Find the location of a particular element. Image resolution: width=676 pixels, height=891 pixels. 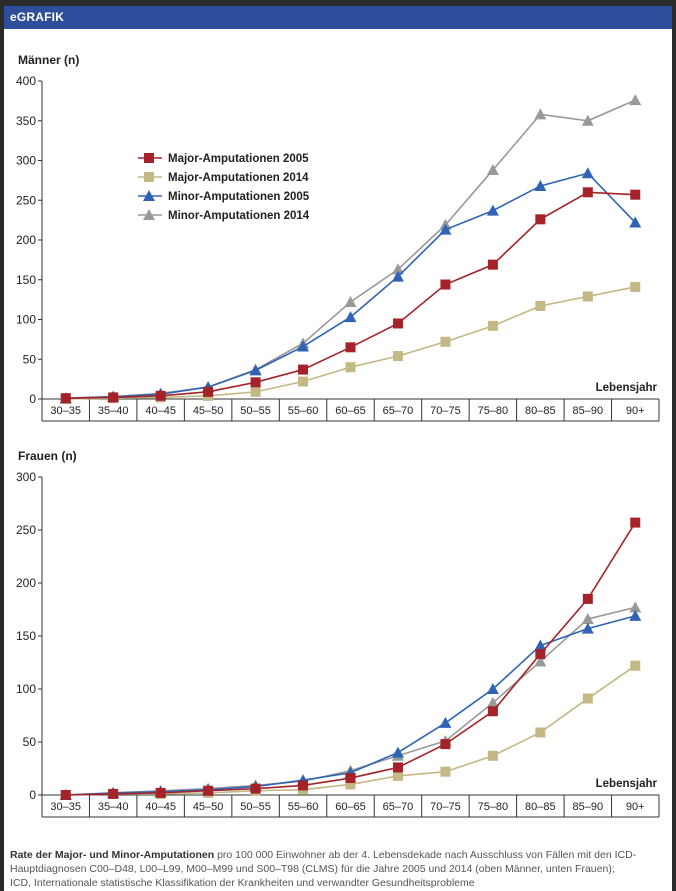

x-tick-label: 45–50 is located at coordinates (208, 411).